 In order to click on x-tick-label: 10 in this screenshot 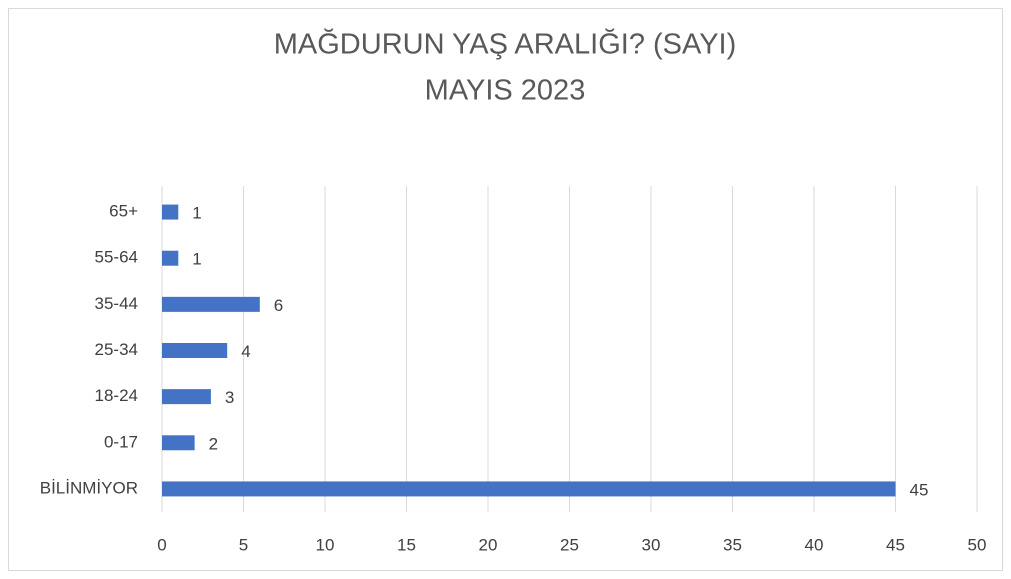, I will do `click(325, 544)`.